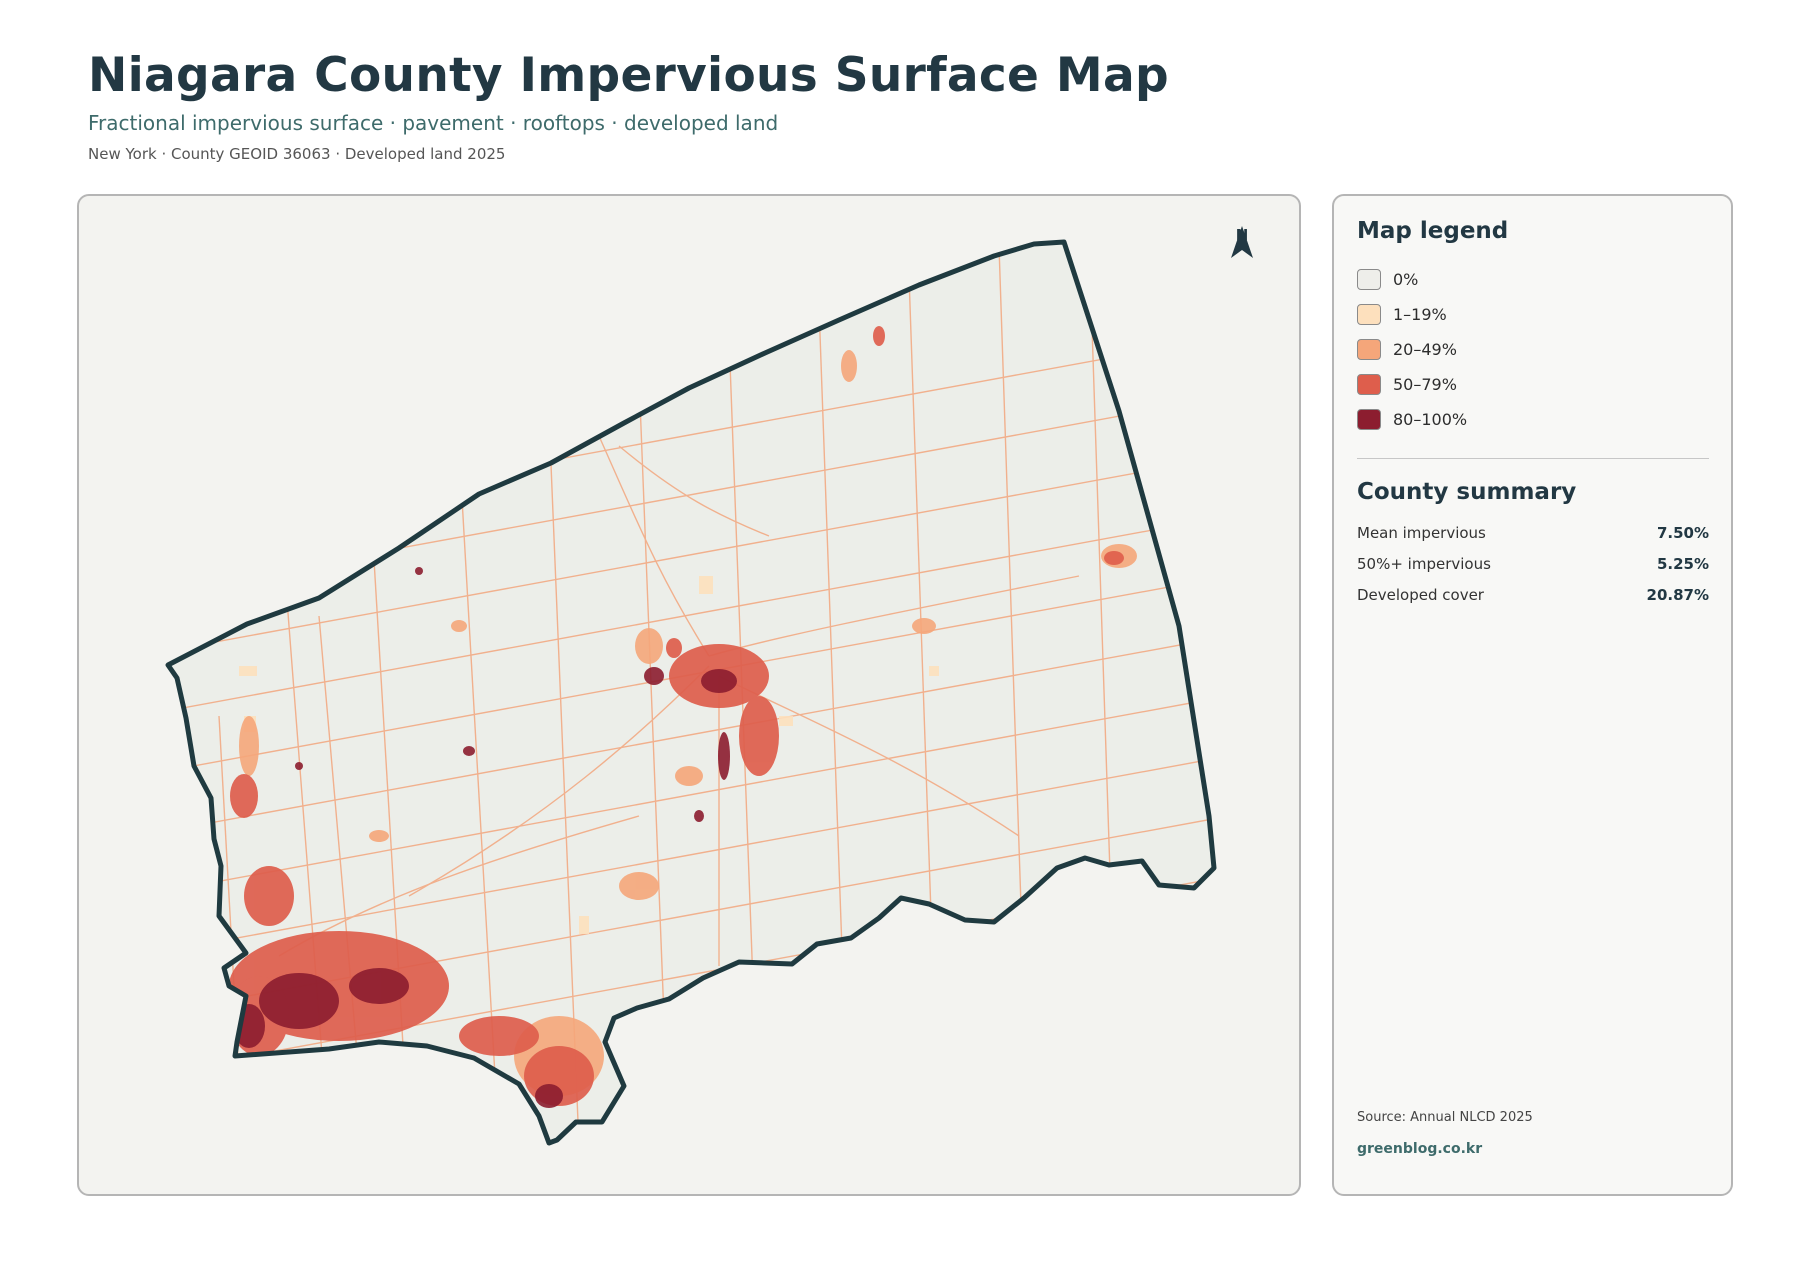 Image resolution: width=1800 pixels, height=1273 pixels. I want to click on page-title: Niagara County Impervious Surface Map, so click(628, 75).